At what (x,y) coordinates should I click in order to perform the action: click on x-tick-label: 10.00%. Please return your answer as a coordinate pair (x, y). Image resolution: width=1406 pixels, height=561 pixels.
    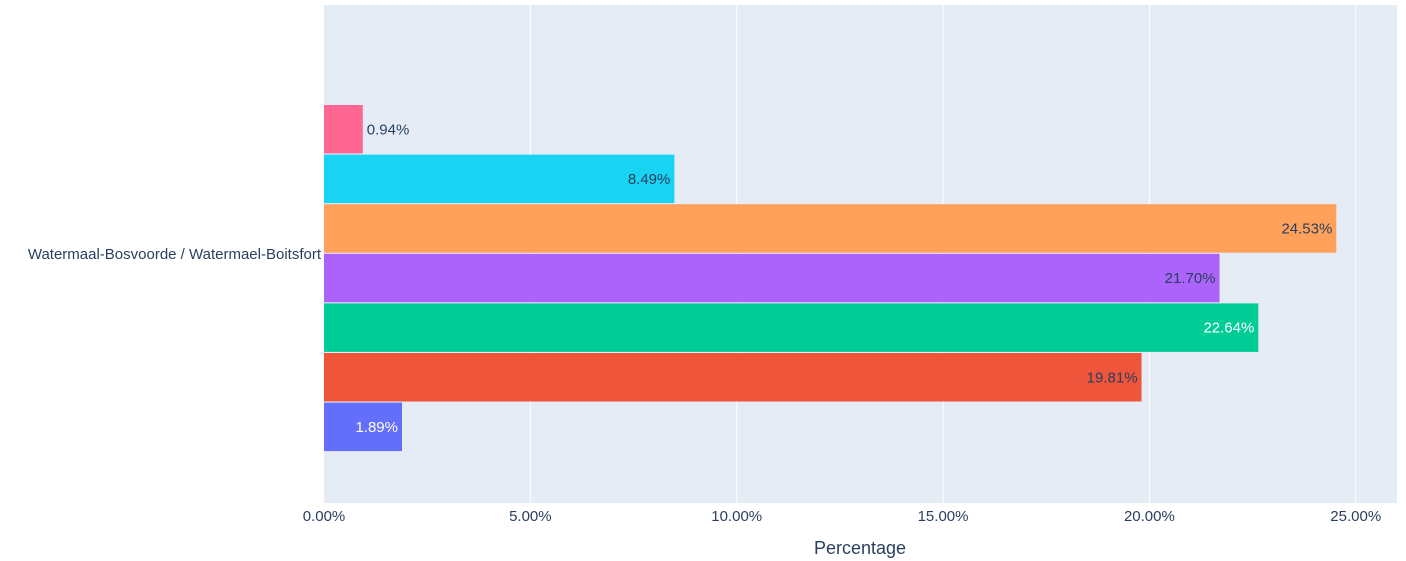
    Looking at the image, I should click on (736, 516).